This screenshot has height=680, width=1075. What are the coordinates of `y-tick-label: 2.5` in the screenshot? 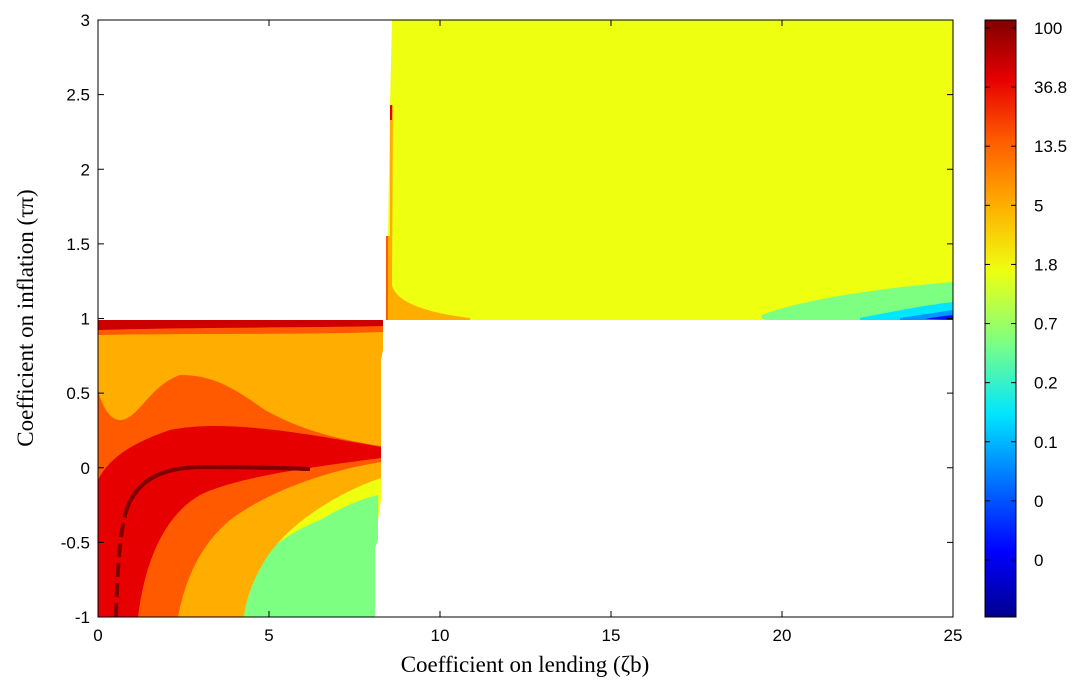 It's located at (78, 95).